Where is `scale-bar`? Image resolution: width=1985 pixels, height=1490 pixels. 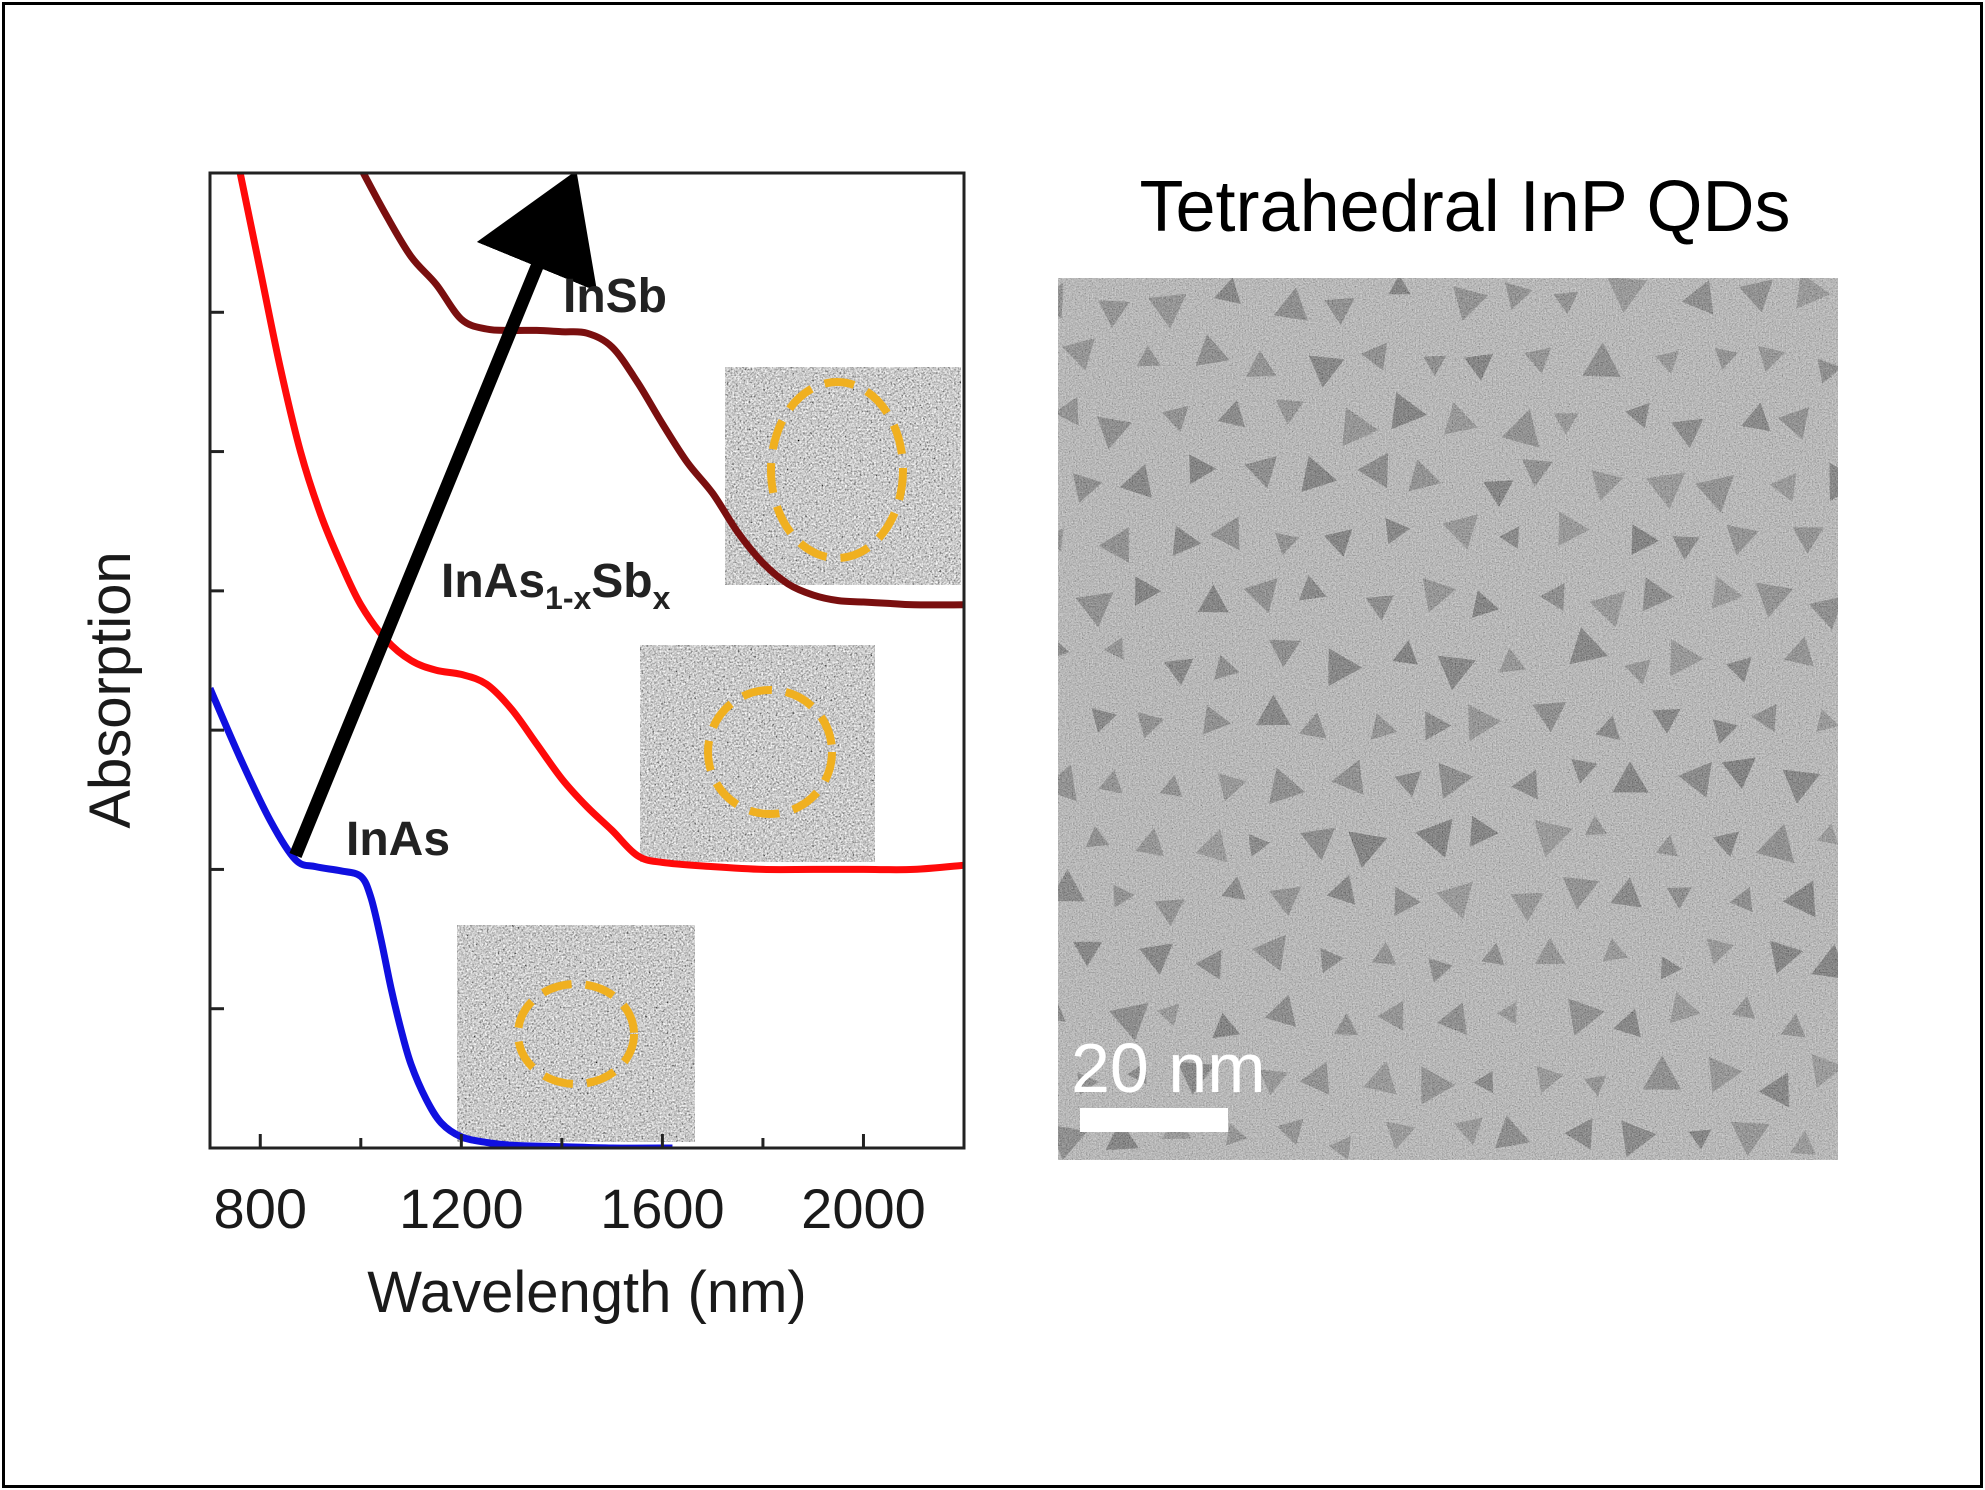 scale-bar is located at coordinates (1154, 1120).